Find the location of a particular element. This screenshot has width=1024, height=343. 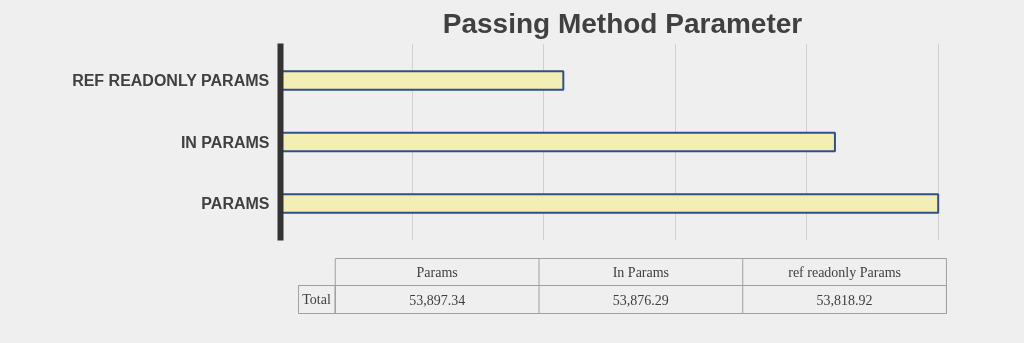

text: ref readonly Params is located at coordinates (844, 272).